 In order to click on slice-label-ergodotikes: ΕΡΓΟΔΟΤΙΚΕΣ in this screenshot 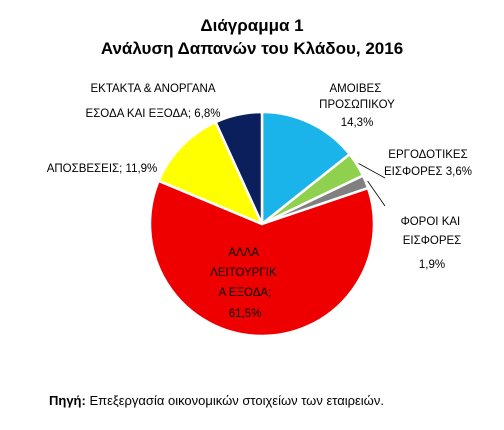, I will do `click(427, 155)`.